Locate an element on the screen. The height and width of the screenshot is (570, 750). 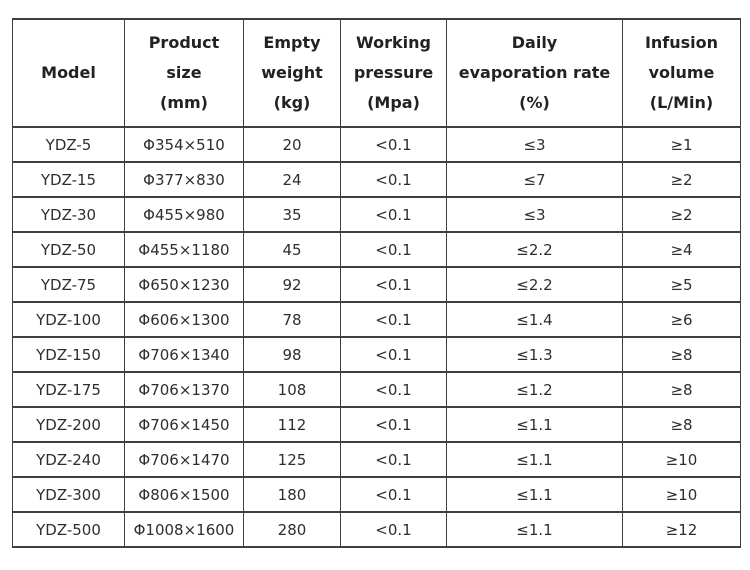
table-row: YDZ-175 Φ706×1370 108 <0.1 ≤1.2 ≥8 is located at coordinates (376, 389).